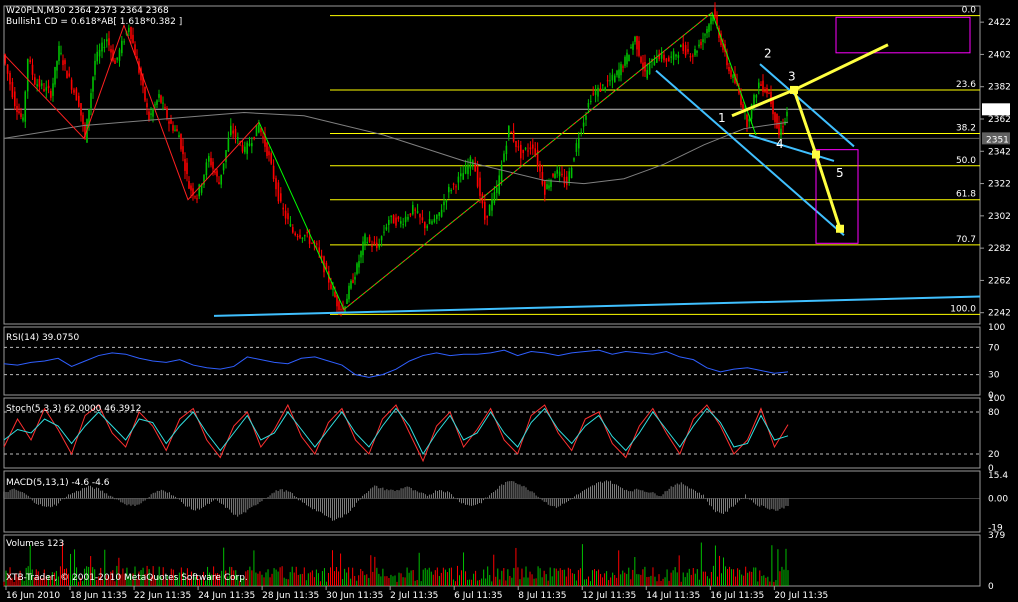 The image size is (1018, 602). Describe the element at coordinates (991, 587) in the screenshot. I see `volume-tick-label: 0` at that location.